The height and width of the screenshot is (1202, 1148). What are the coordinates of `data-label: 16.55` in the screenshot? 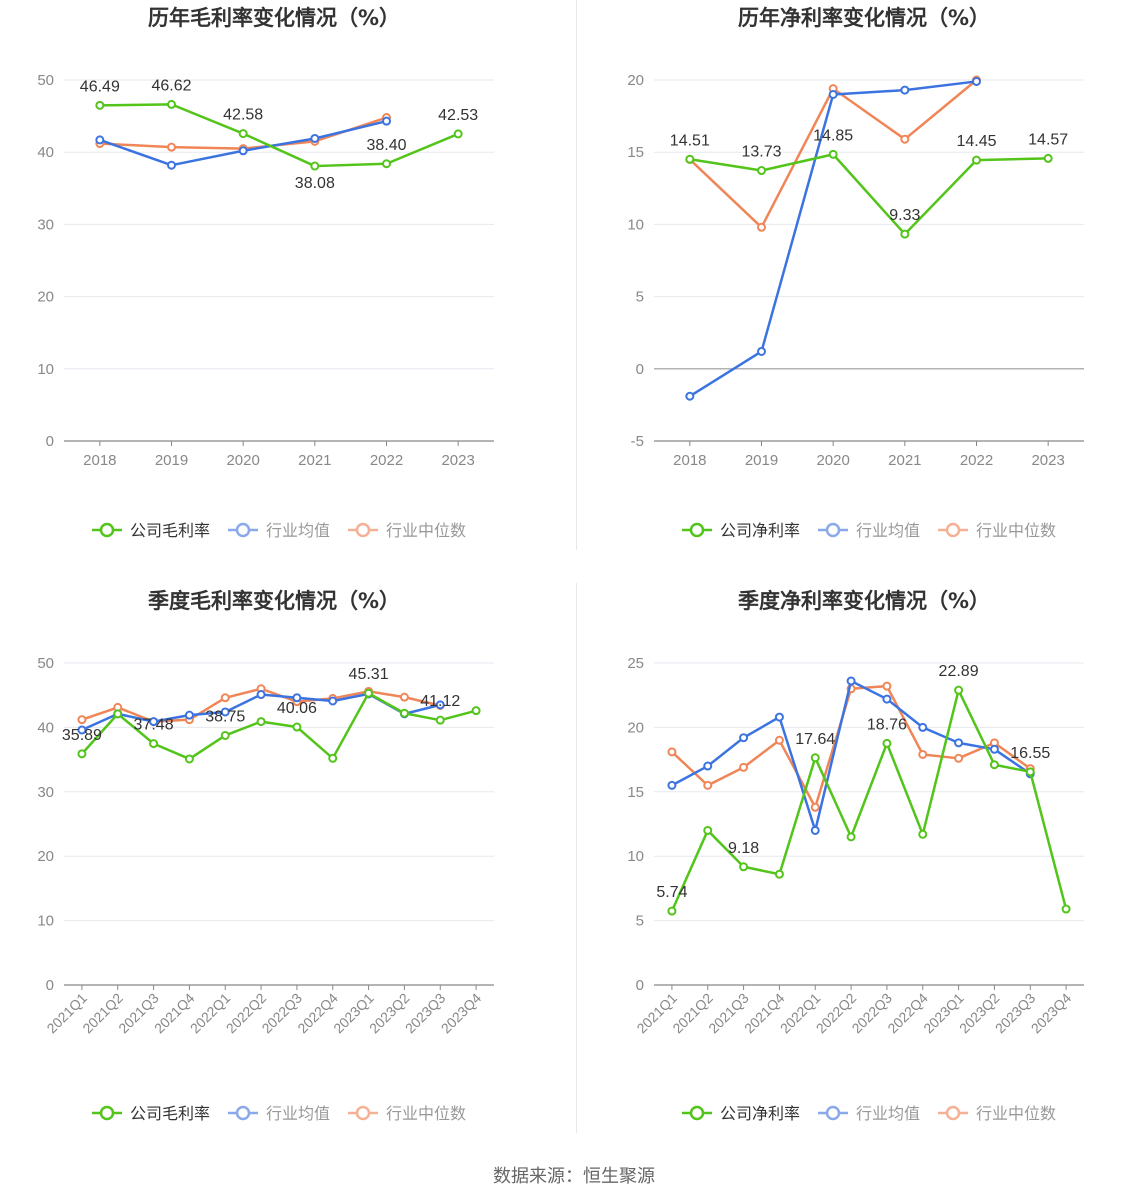 It's located at (1030, 753).